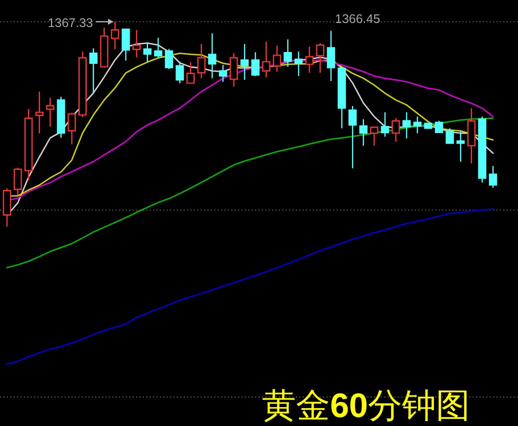 The height and width of the screenshot is (426, 518). Describe the element at coordinates (71, 23) in the screenshot. I see `annotation: 1367.33` at that location.